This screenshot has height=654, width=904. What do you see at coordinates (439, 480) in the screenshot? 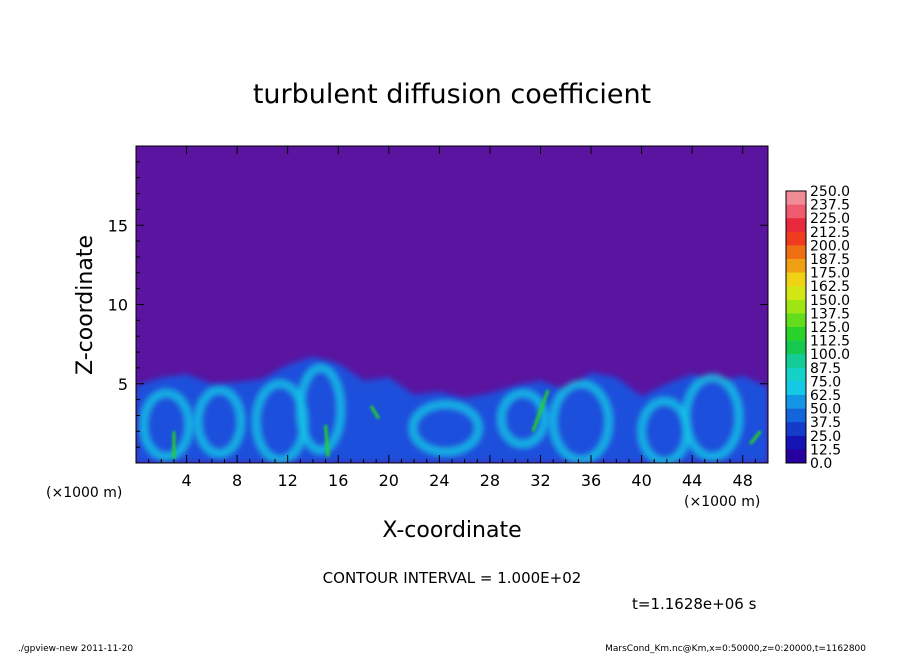
I see `x-tick-label: 24` at bounding box center [439, 480].